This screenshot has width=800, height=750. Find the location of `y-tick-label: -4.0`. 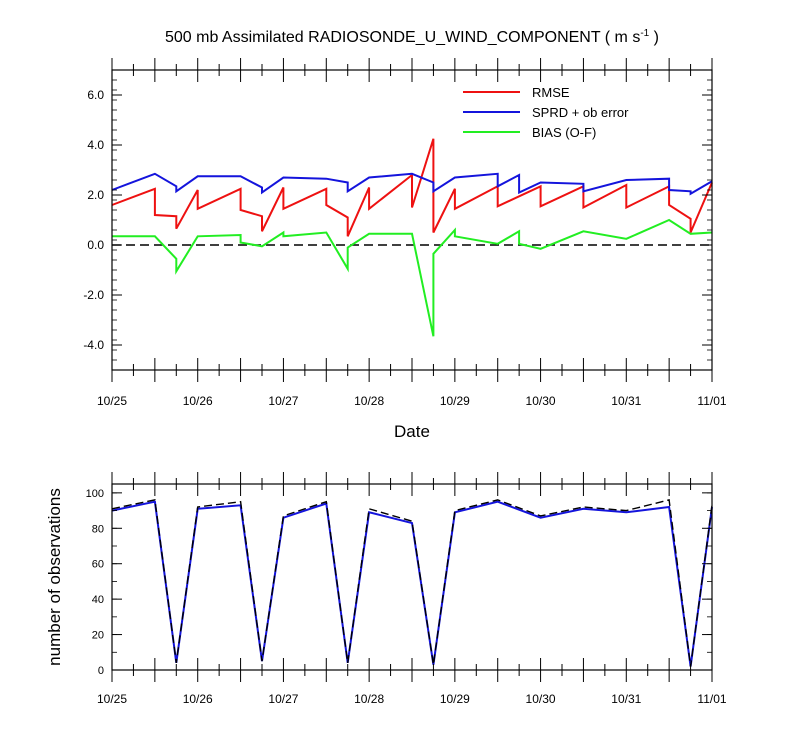

y-tick-label: -4.0 is located at coordinates (93, 345).